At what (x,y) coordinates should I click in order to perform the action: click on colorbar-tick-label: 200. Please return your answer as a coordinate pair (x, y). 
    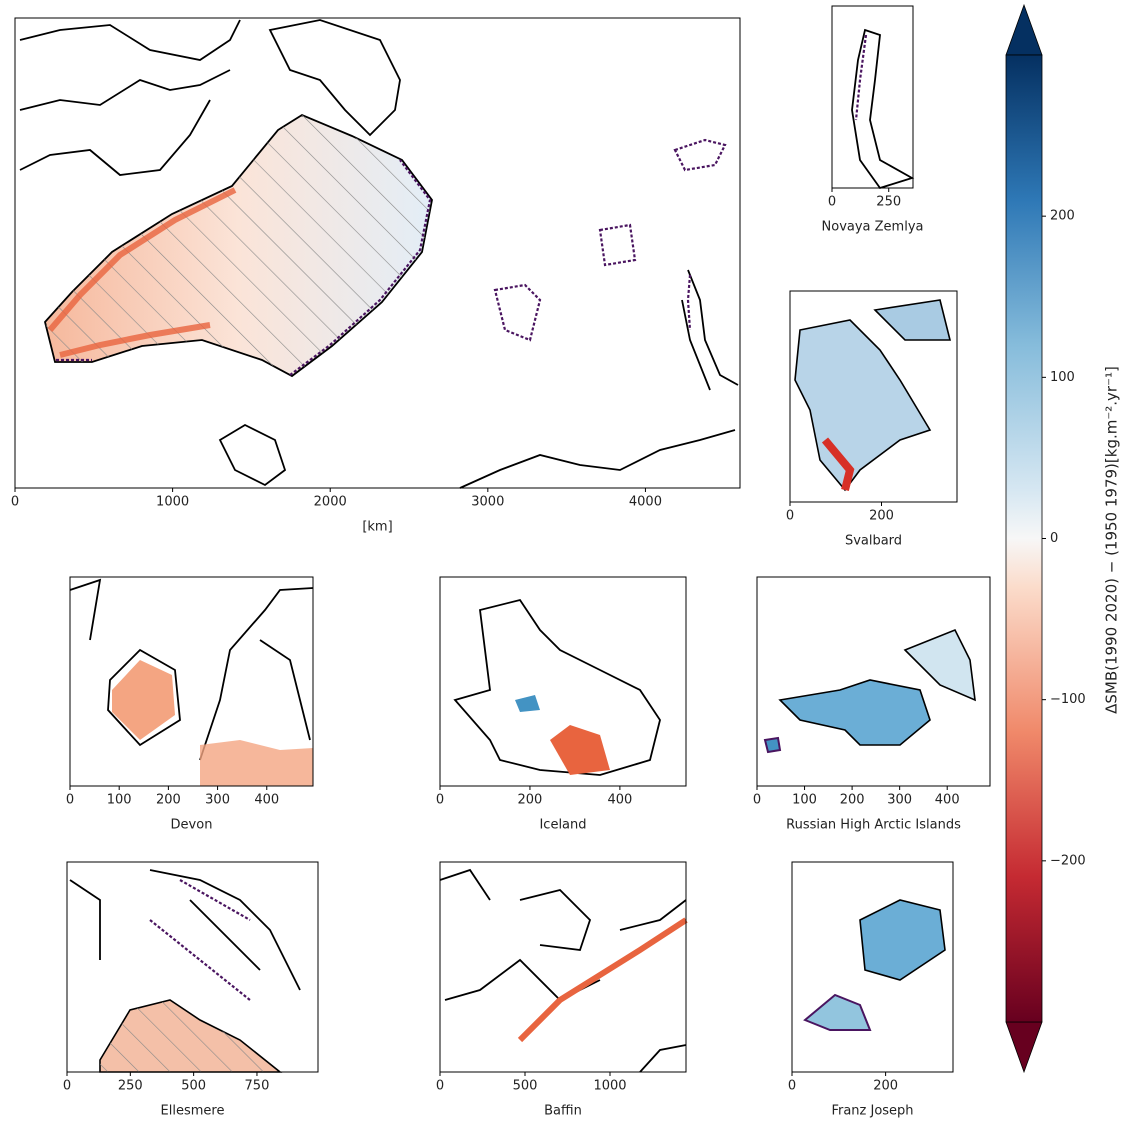
    Looking at the image, I should click on (1062, 216).